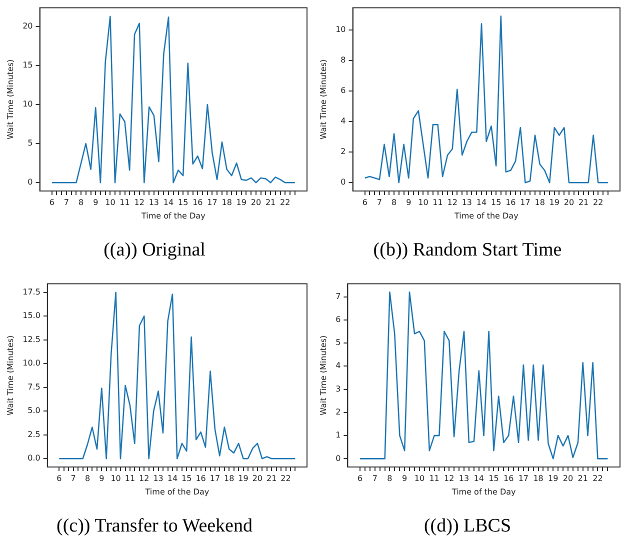 This screenshot has height=552, width=626. What do you see at coordinates (338, 435) in the screenshot?
I see `y-tick-label: 1` at bounding box center [338, 435].